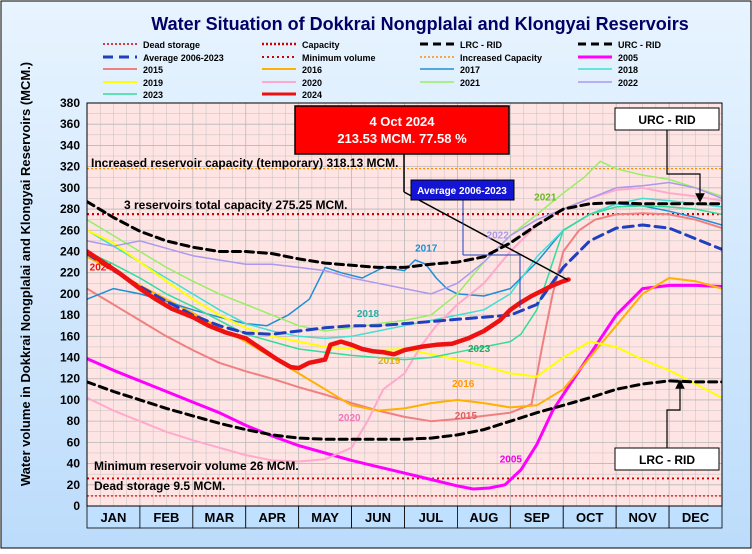 The height and width of the screenshot is (554, 752). Describe the element at coordinates (667, 460) in the screenshot. I see `lrc-box-label: LRC - RID` at that location.